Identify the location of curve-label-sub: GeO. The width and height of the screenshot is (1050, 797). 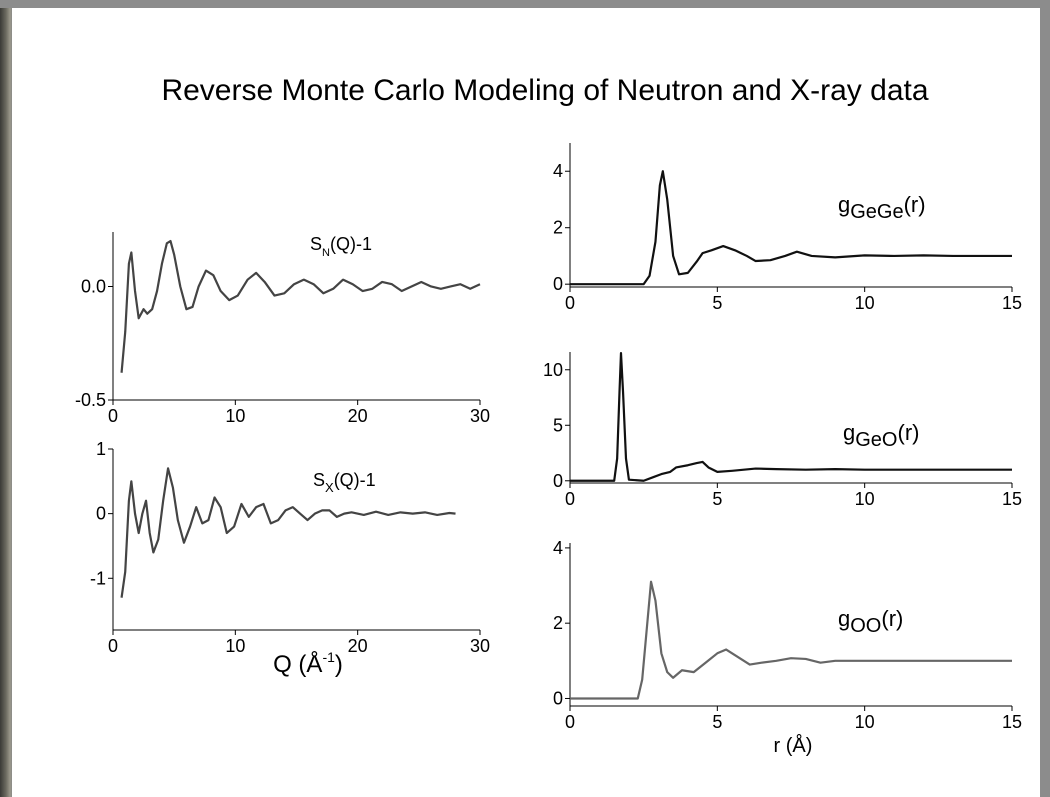
(876, 440).